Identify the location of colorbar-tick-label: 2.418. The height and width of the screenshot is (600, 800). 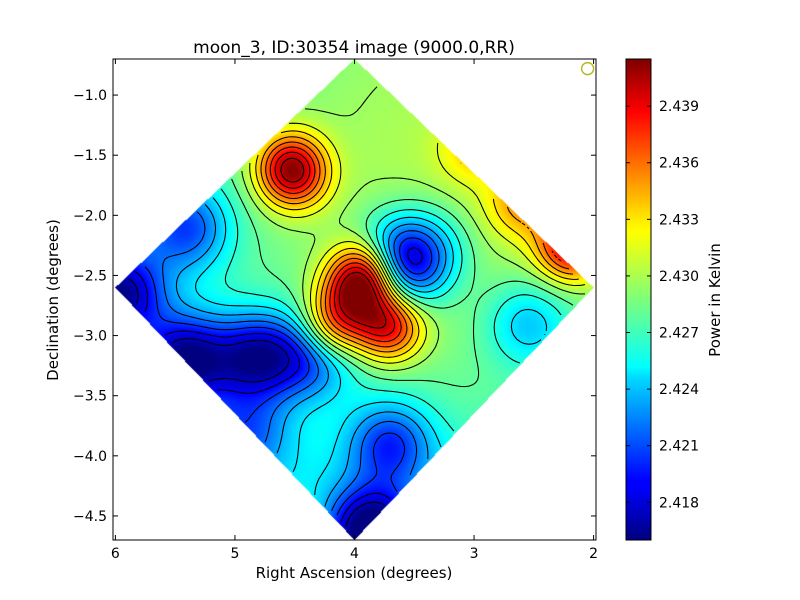
(679, 503).